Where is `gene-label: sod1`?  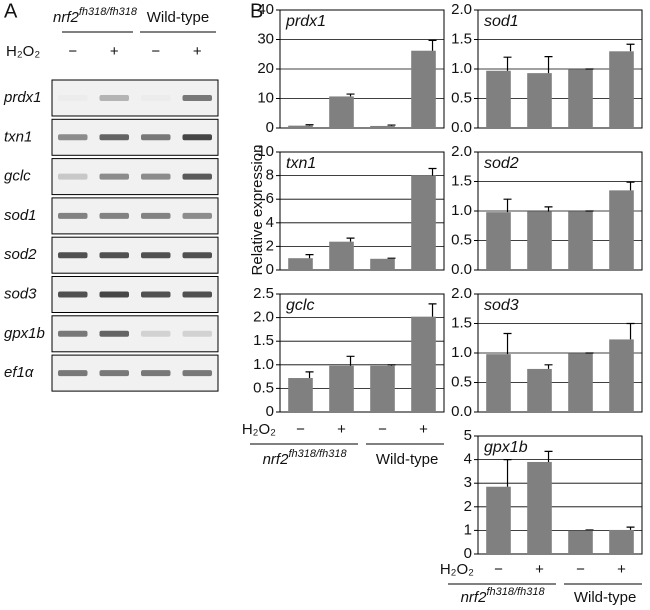 gene-label: sod1 is located at coordinates (20, 215).